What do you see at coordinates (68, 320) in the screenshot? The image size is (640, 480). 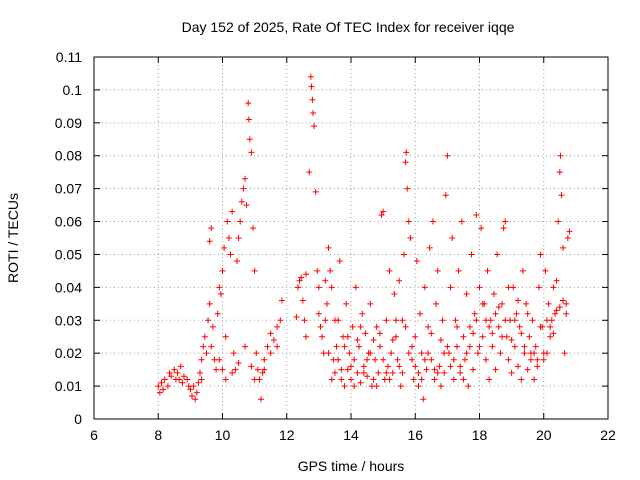 I see `y-tick-label: 0.03` at bounding box center [68, 320].